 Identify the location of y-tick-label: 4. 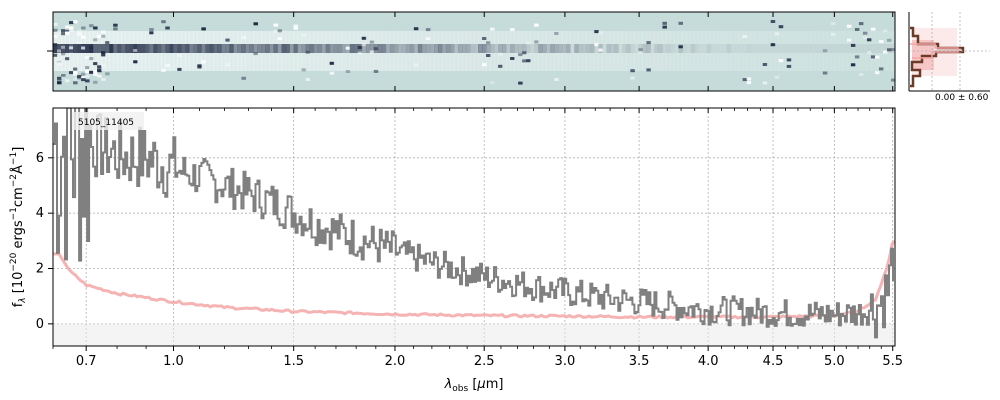
(40, 213).